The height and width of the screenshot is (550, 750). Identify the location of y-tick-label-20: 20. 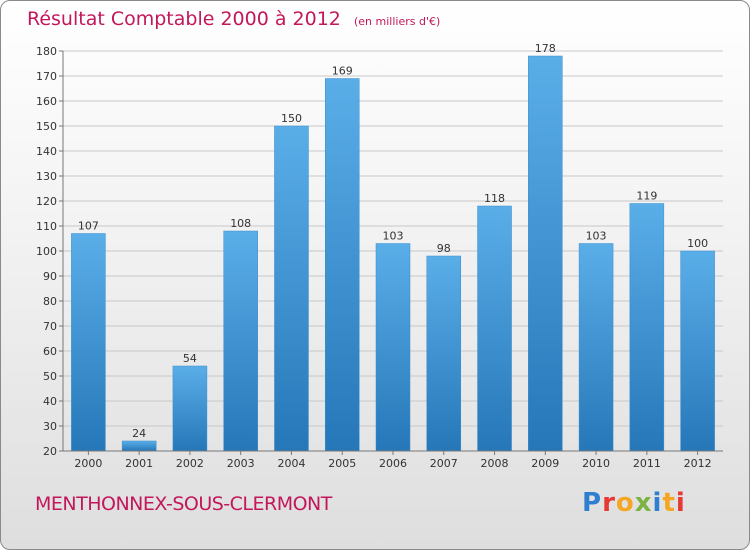
(50, 451).